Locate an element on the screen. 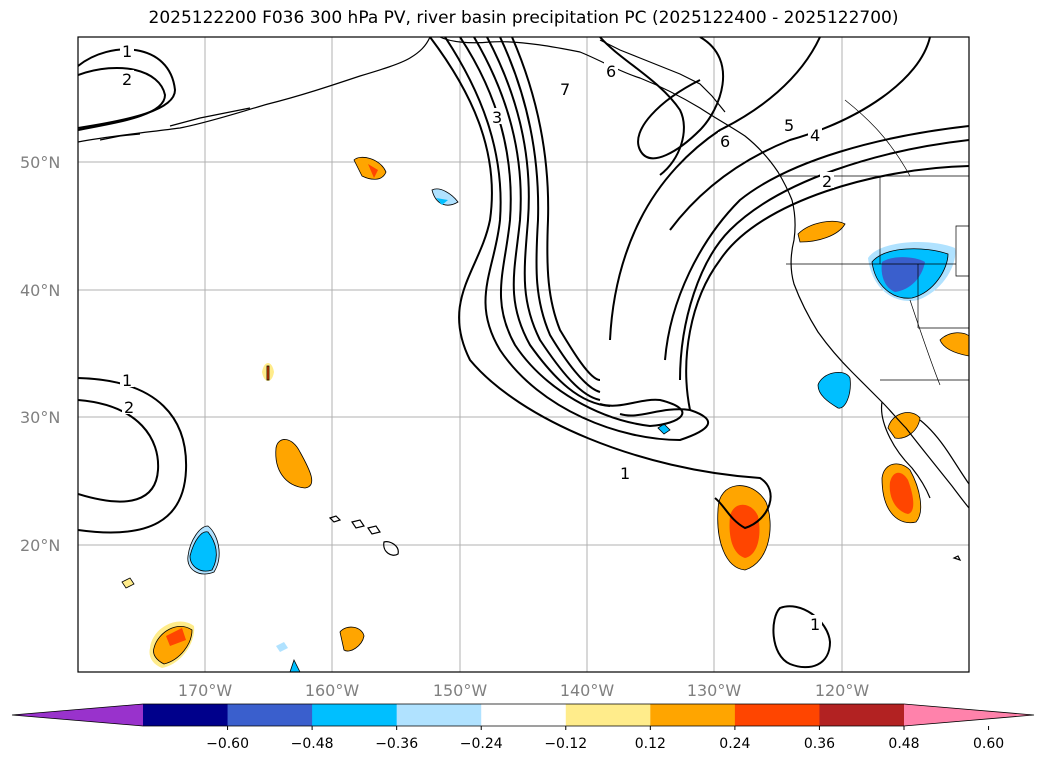 Image resolution: width=1047 pixels, height=765 pixels. precip-negative-gulf is located at coordinates (445, 197).